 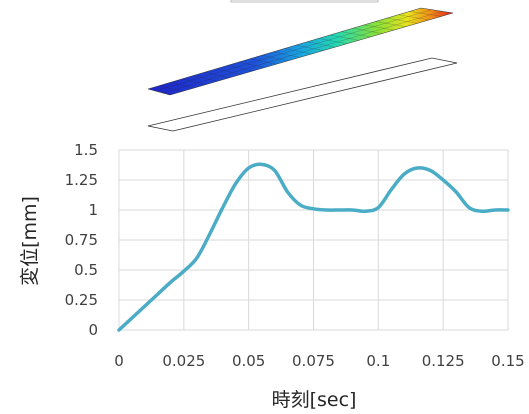 What do you see at coordinates (30, 241) in the screenshot?
I see `y-axis-title: 変位[mm]` at bounding box center [30, 241].